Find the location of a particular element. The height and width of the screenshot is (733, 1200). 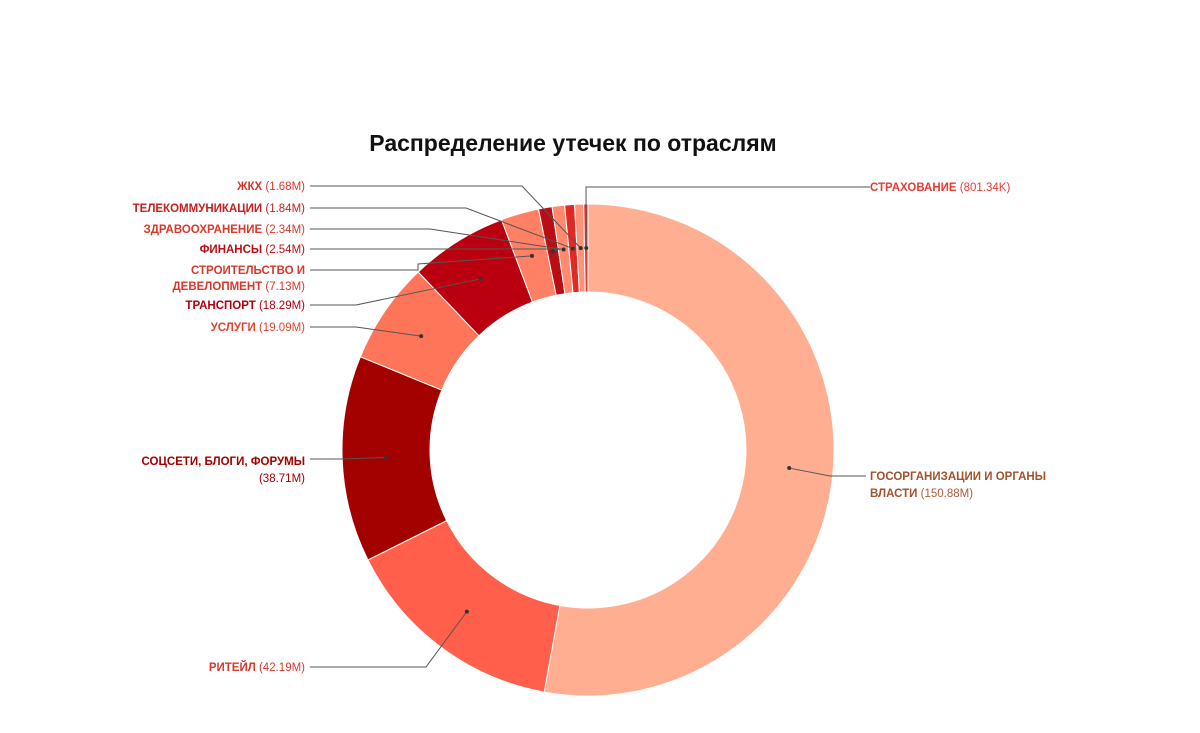

leader-dot-ритейл is located at coordinates (466, 611).